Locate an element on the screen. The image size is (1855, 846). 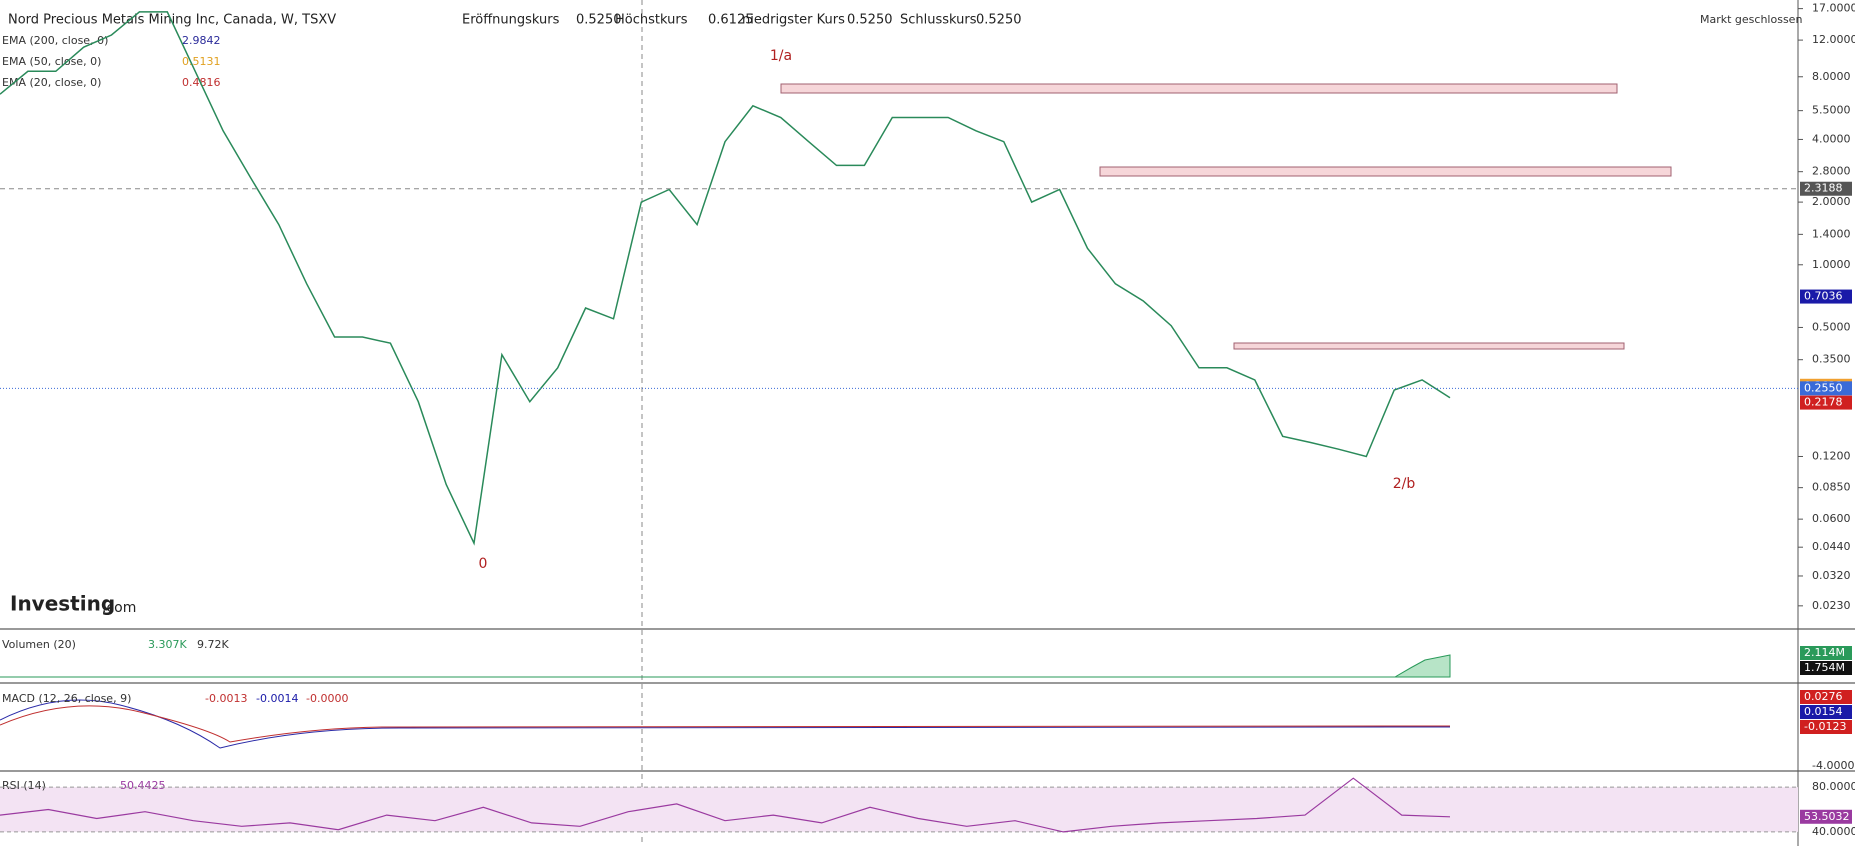
panel-tag-label: 1.754M is located at coordinates (1824, 667).